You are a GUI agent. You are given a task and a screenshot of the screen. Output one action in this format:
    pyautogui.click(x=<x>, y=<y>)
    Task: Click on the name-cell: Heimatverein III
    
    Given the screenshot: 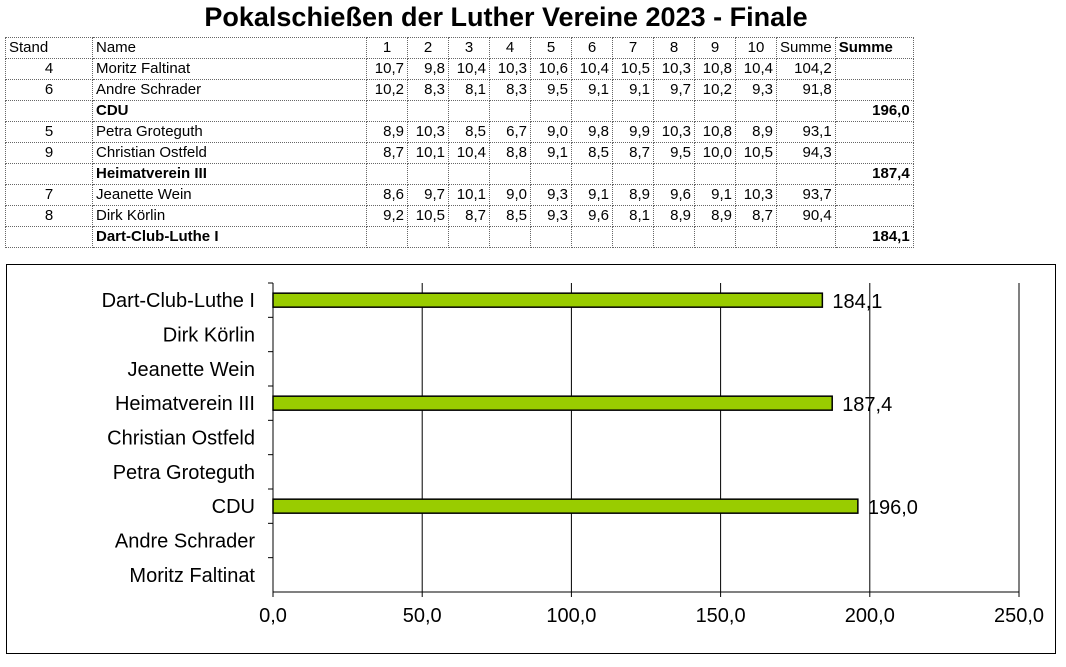 What is the action you would take?
    pyautogui.click(x=229, y=174)
    